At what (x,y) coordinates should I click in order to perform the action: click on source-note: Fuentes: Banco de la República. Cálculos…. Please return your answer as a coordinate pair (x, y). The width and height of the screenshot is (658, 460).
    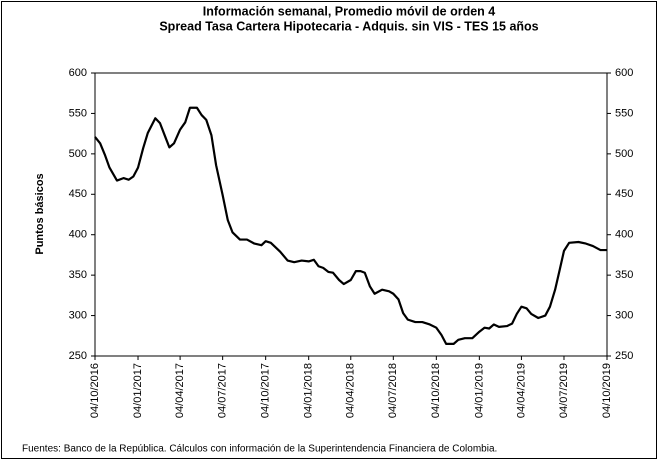
    Looking at the image, I should click on (259, 449).